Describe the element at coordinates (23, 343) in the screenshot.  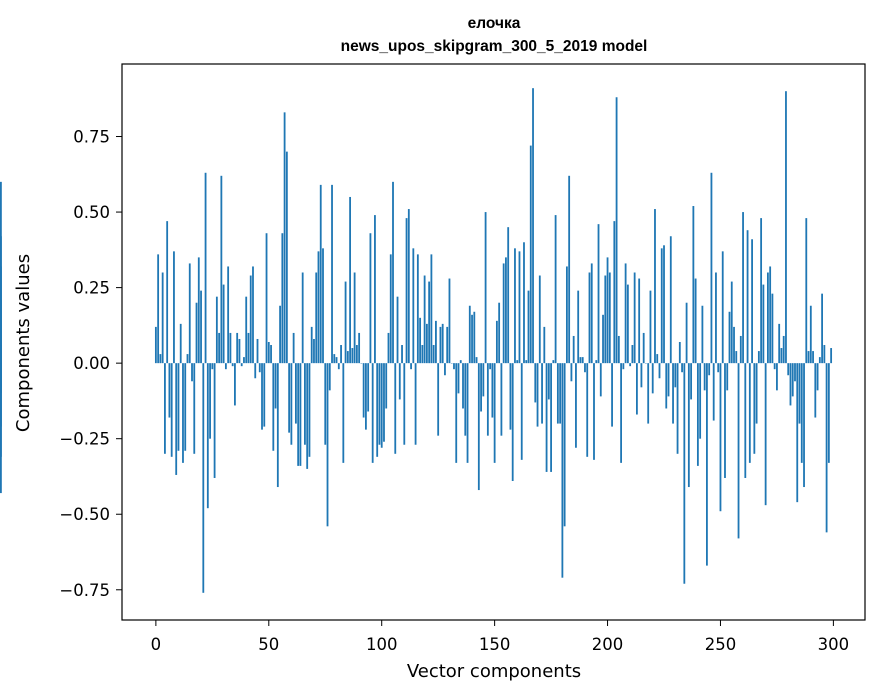
I see `y-axis-label: Components values` at that location.